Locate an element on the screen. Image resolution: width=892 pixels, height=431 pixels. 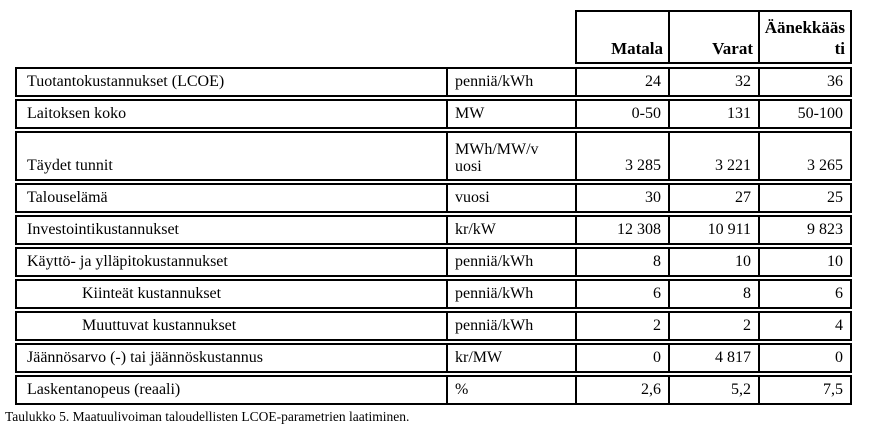
value-varat: 4 817 is located at coordinates (713, 358).